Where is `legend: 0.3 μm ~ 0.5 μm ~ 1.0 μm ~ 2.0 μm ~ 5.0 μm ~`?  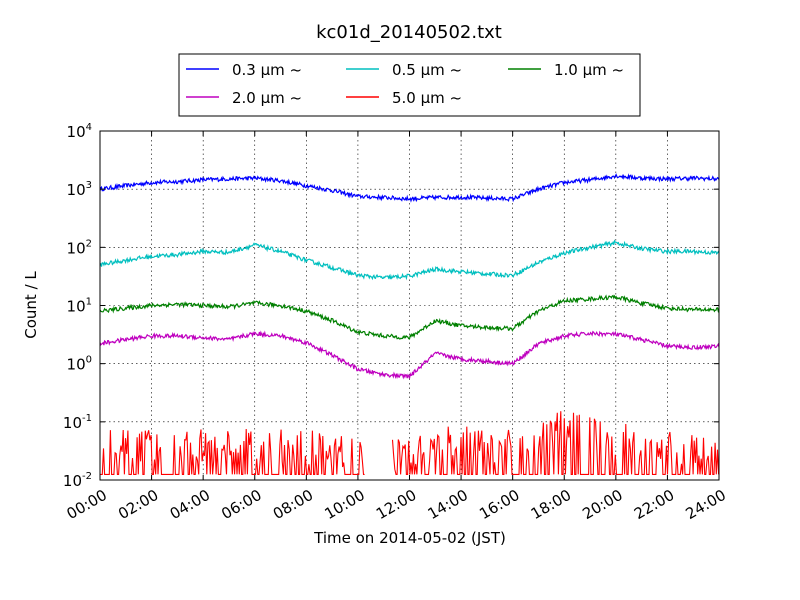 legend: 0.3 μm ~ 0.5 μm ~ 1.0 μm ~ 2.0 μm ~ 5.0 μm ~ is located at coordinates (409, 85).